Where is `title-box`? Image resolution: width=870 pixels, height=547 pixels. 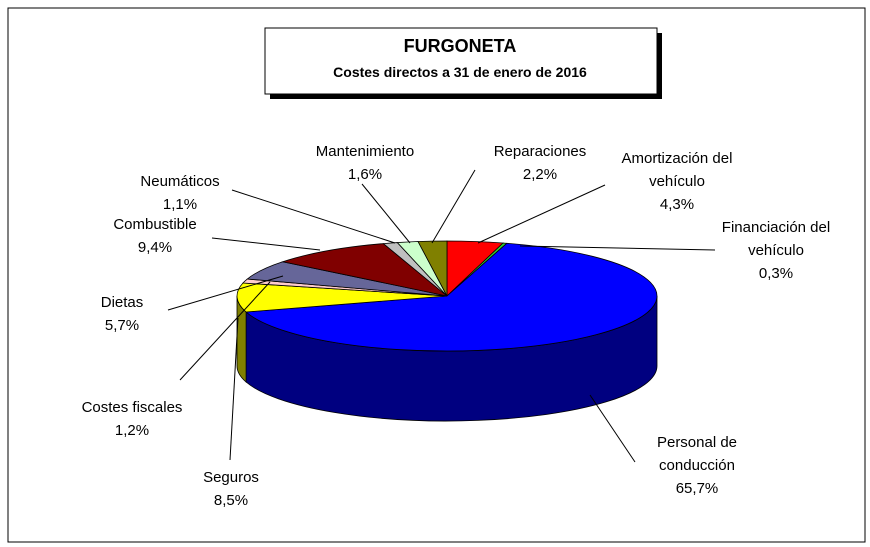
title-box is located at coordinates (461, 61).